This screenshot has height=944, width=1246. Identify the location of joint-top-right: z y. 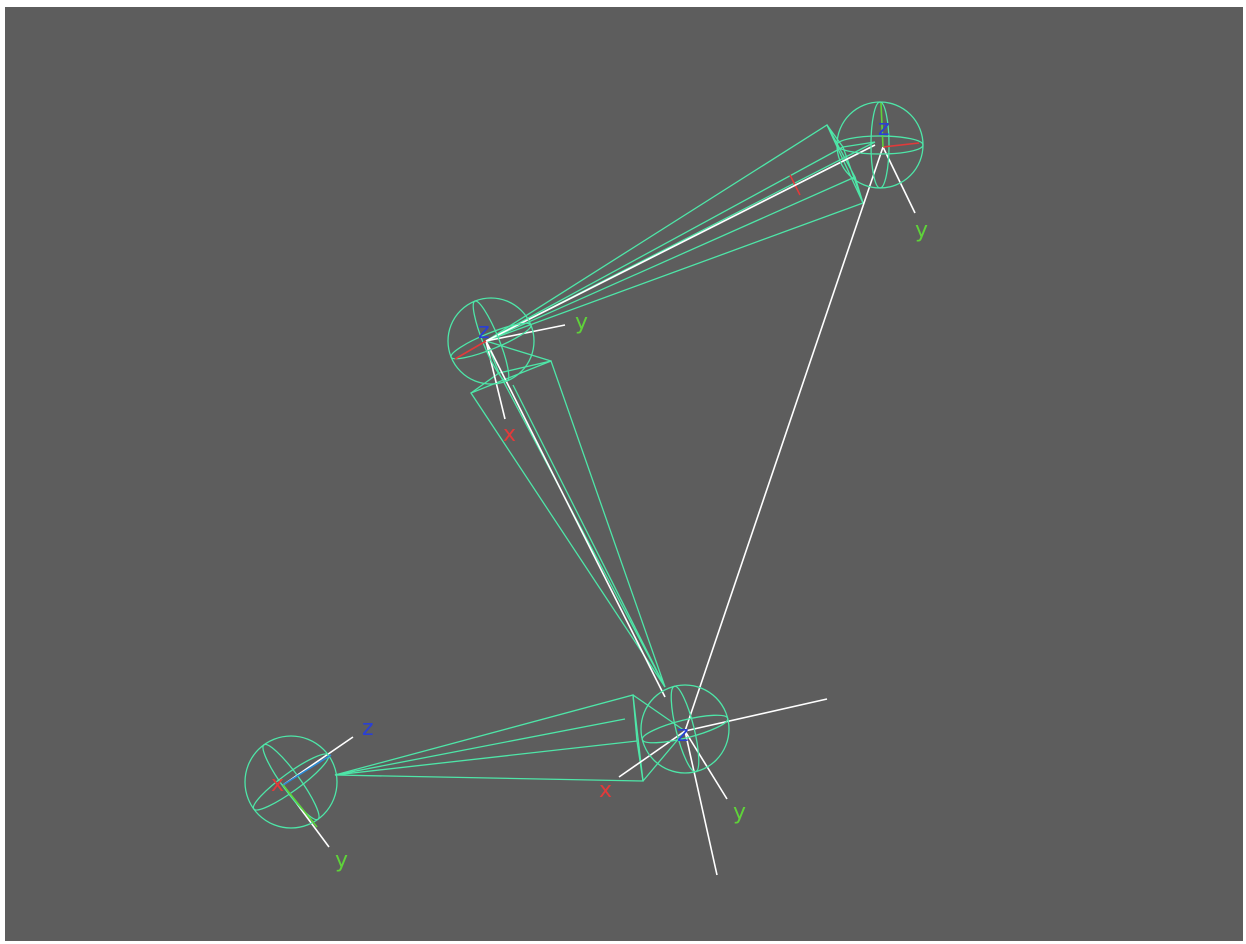
(882, 172).